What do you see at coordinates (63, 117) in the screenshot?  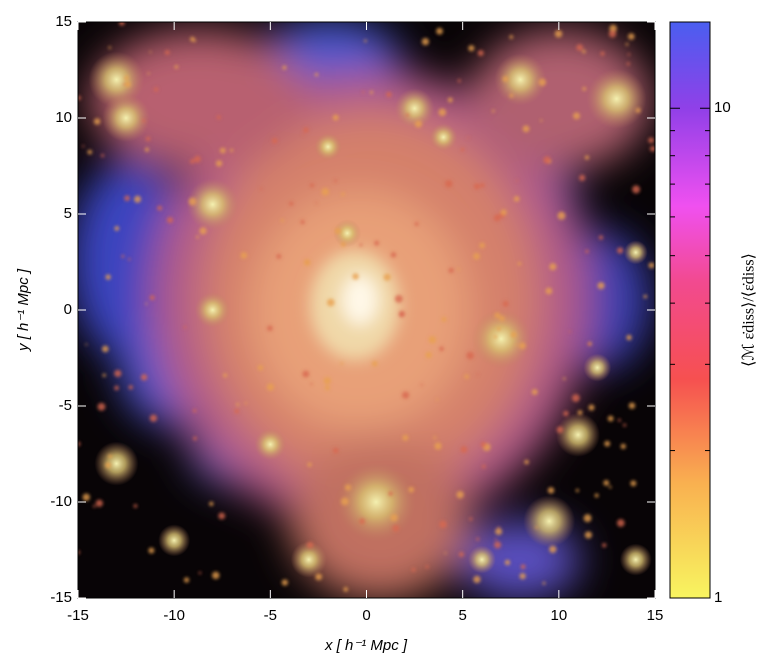 I see `y-tick-label: 10` at bounding box center [63, 117].